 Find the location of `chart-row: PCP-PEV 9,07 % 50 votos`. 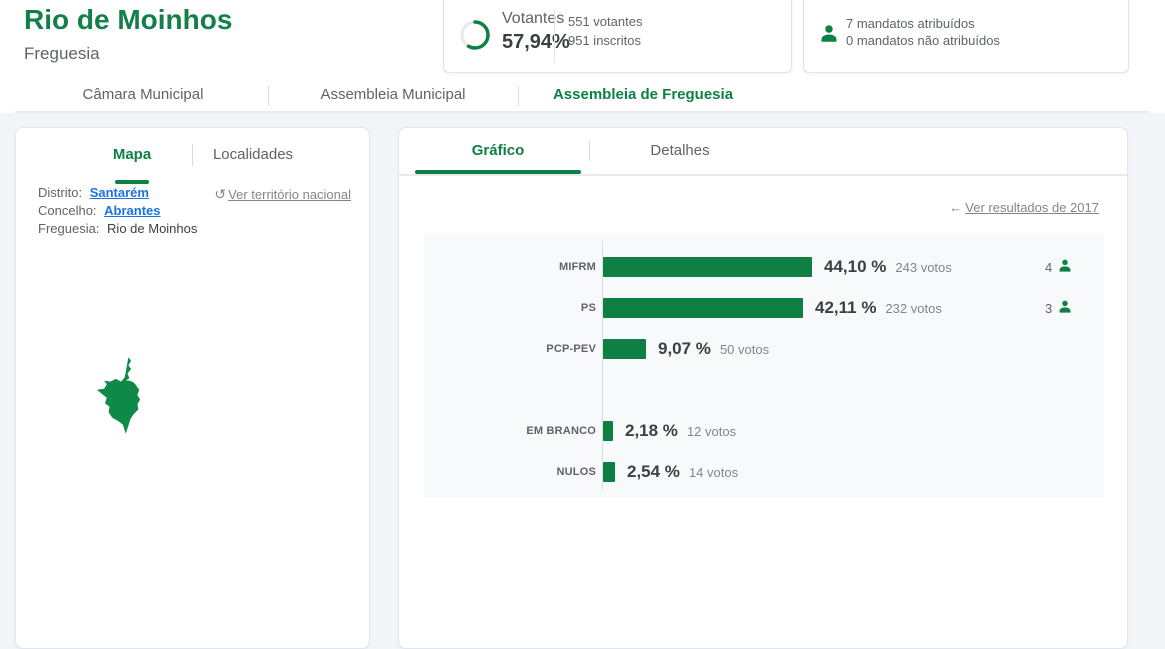

chart-row: PCP-PEV 9,07 % 50 votos is located at coordinates (764, 349).